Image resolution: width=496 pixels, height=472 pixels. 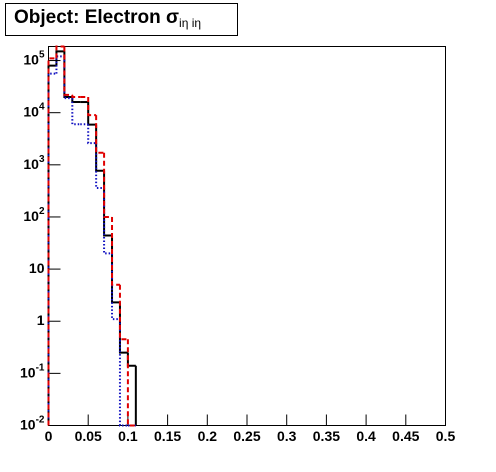 What do you see at coordinates (446, 436) in the screenshot?
I see `x-tick-label: 0.5` at bounding box center [446, 436].